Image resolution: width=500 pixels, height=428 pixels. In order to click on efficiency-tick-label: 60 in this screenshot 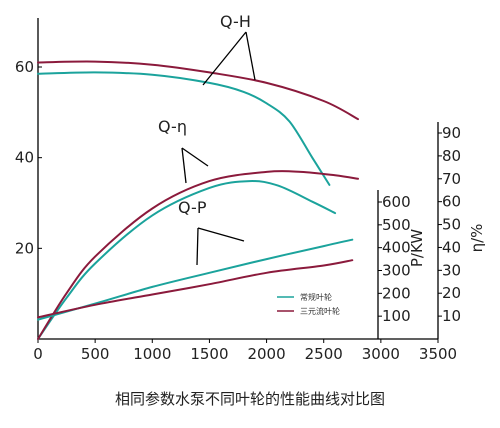, I will do `click(451, 202)`.